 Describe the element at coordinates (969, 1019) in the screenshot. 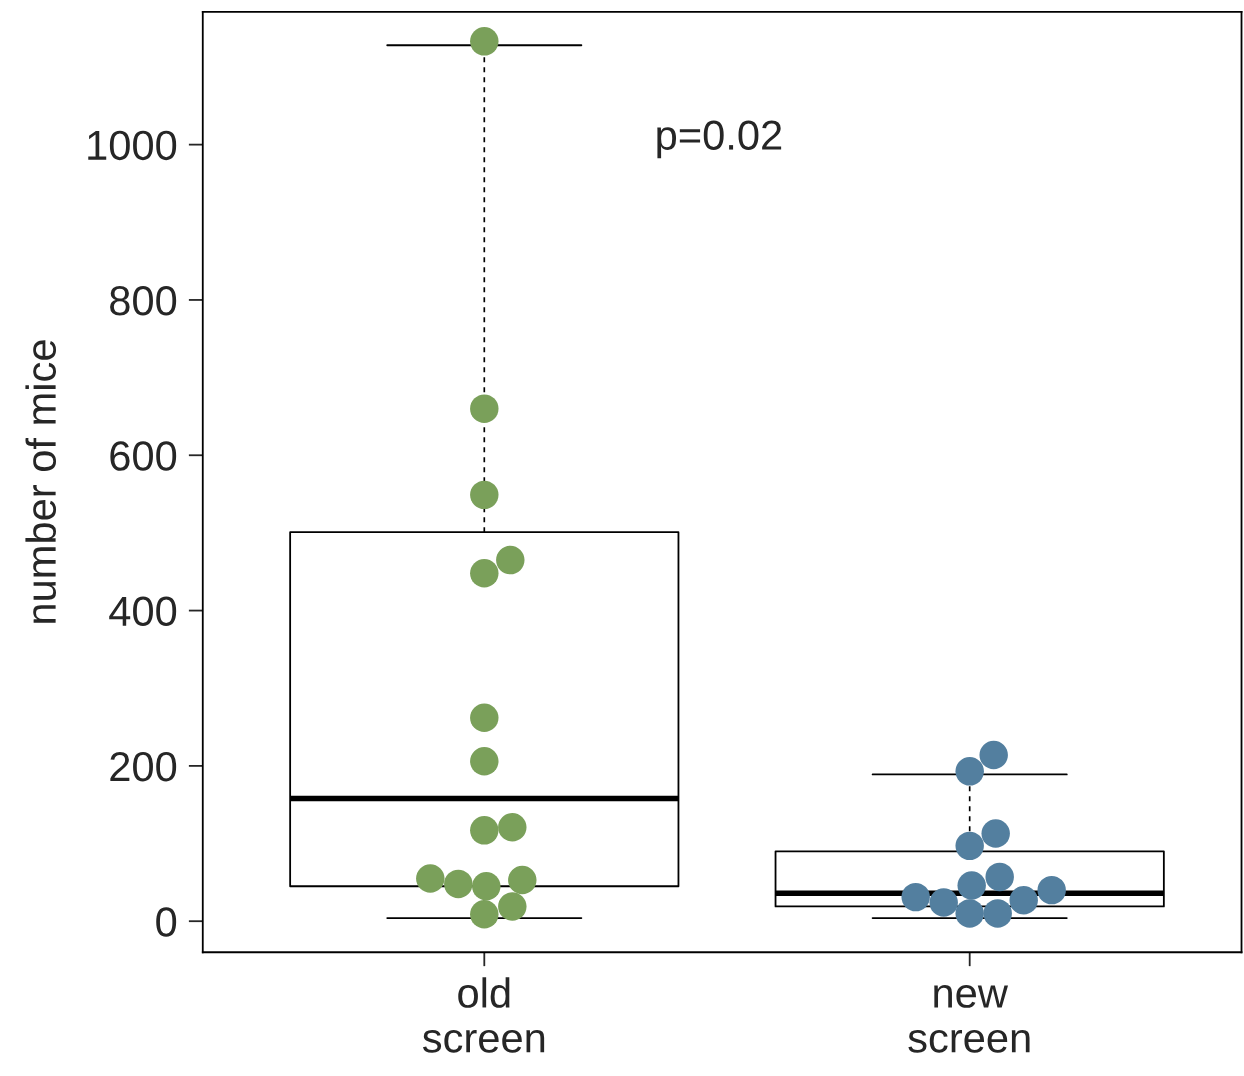

I see `x-tick-label: new screen` at that location.